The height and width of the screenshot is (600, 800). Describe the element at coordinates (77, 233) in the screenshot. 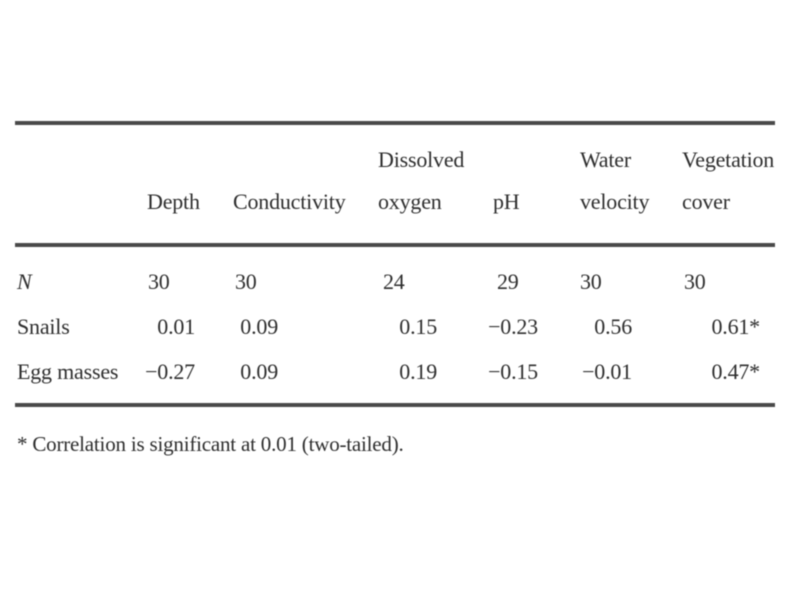

I see `col-header-empty` at that location.